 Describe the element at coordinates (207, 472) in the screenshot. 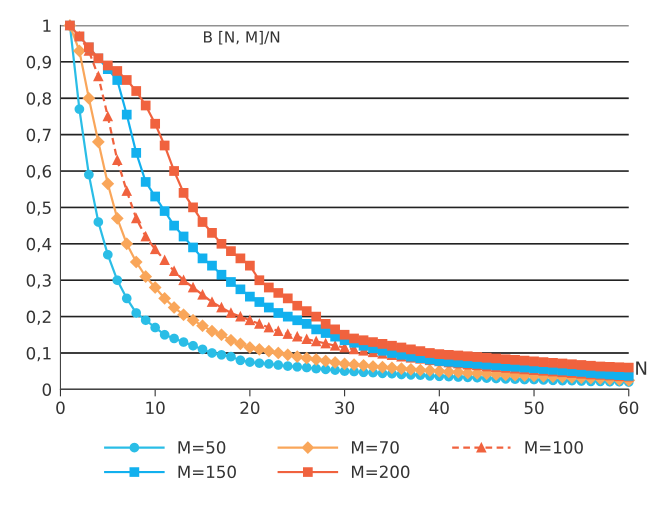

I see `legend-label: M=150` at that location.